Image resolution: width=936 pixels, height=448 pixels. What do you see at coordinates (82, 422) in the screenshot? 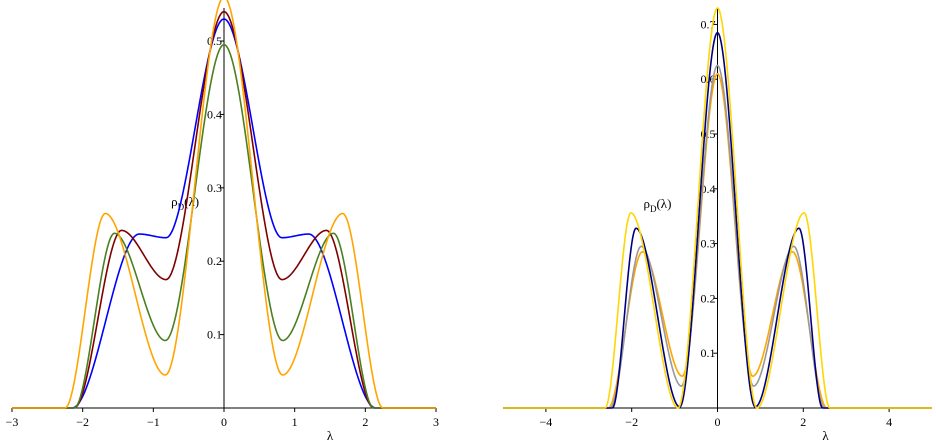
I see `left-x-tick-label: −2` at bounding box center [82, 422].